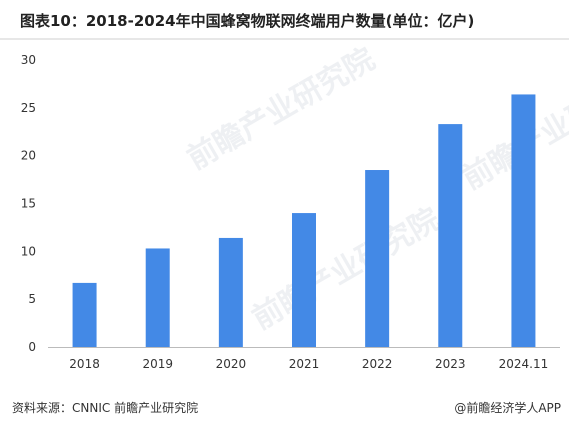 The width and height of the screenshot is (569, 427). What do you see at coordinates (84, 364) in the screenshot?
I see `x-tick-label: 2018` at bounding box center [84, 364].